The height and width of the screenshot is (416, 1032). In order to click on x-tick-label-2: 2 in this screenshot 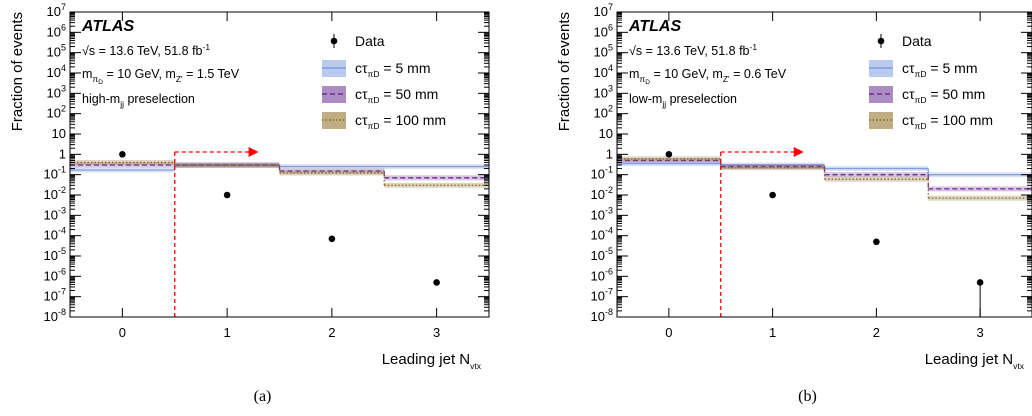, I will do `click(876, 332)`.